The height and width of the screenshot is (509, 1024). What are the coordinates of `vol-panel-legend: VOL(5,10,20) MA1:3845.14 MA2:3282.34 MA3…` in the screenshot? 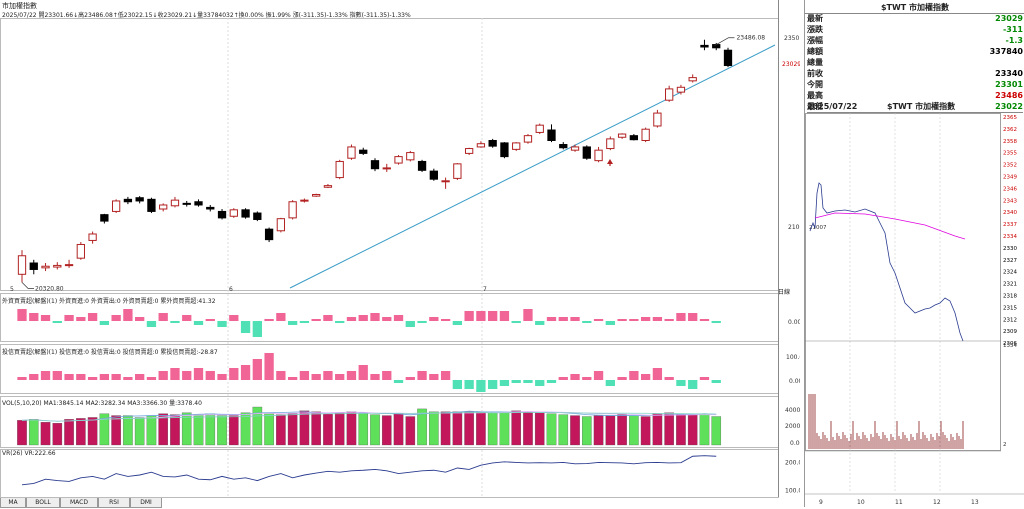 It's located at (102, 403).